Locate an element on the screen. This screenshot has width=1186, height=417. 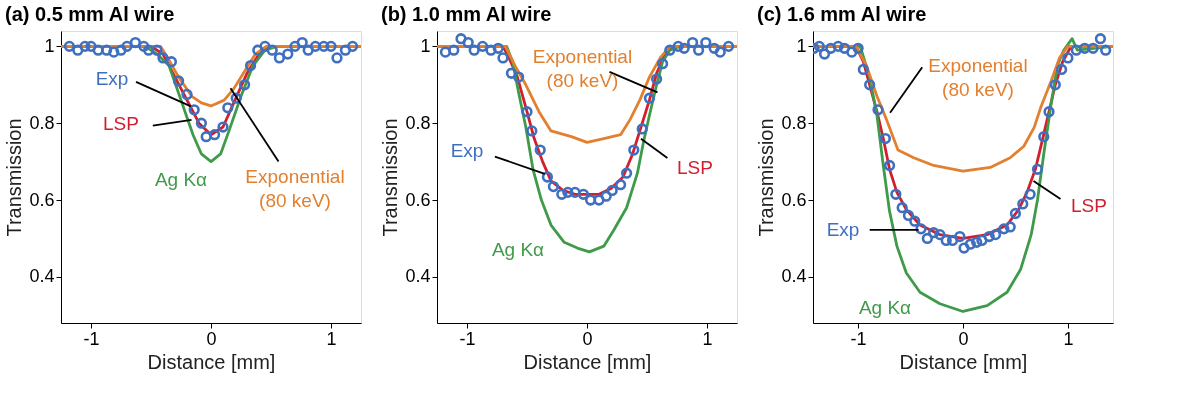
chart-title: (b) 1.0 mm Al wire is located at coordinates (466, 14).